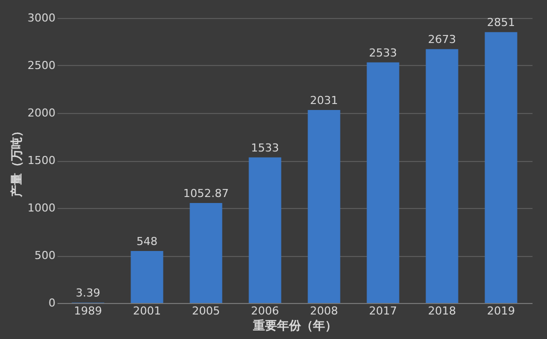 This screenshot has width=547, height=339. What do you see at coordinates (294, 325) in the screenshot?
I see `x-axis-title: 重要年份（年）` at bounding box center [294, 325].